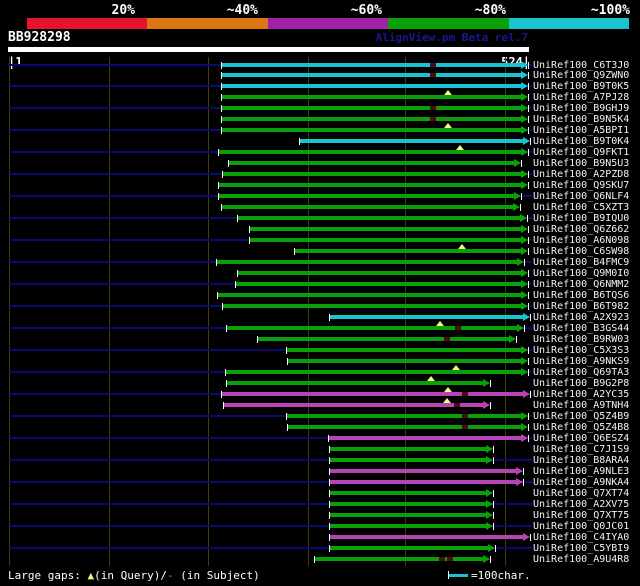 The height and width of the screenshot is (586, 640). I want to click on subject-label: UniRef100_Q7XT74, so click(581, 493).